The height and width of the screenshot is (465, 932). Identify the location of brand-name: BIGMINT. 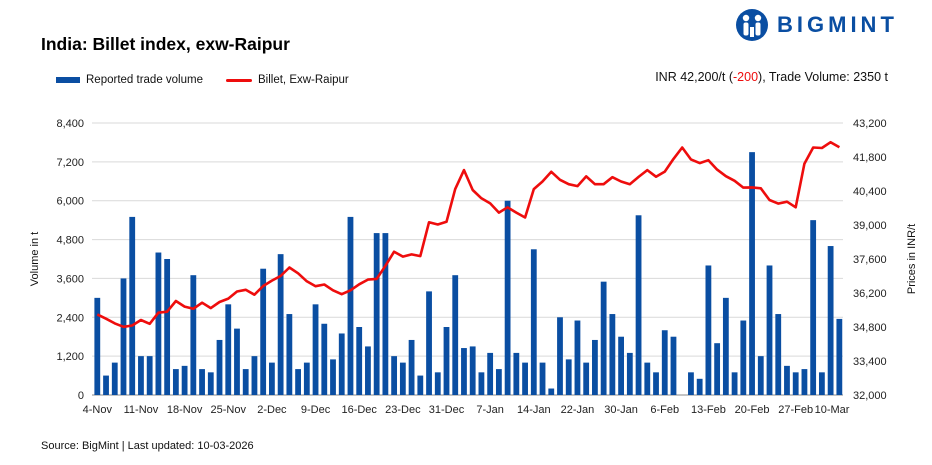
(837, 24).